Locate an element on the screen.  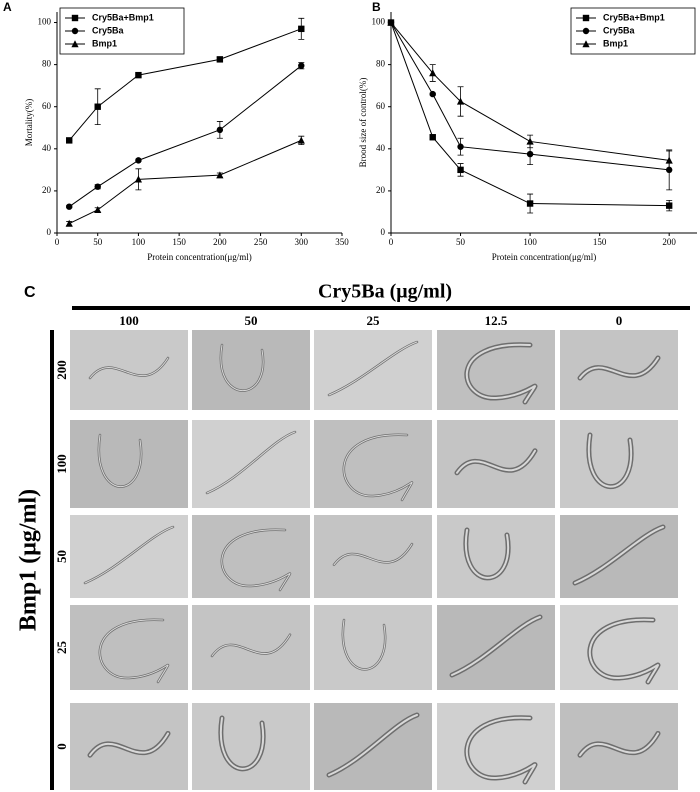
panel-label: A is located at coordinates (7, 7).